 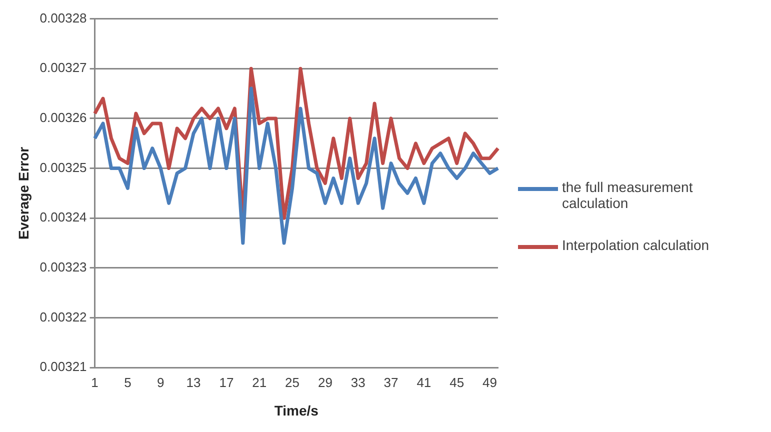 I want to click on x-tick-label: 9, so click(x=160, y=382).